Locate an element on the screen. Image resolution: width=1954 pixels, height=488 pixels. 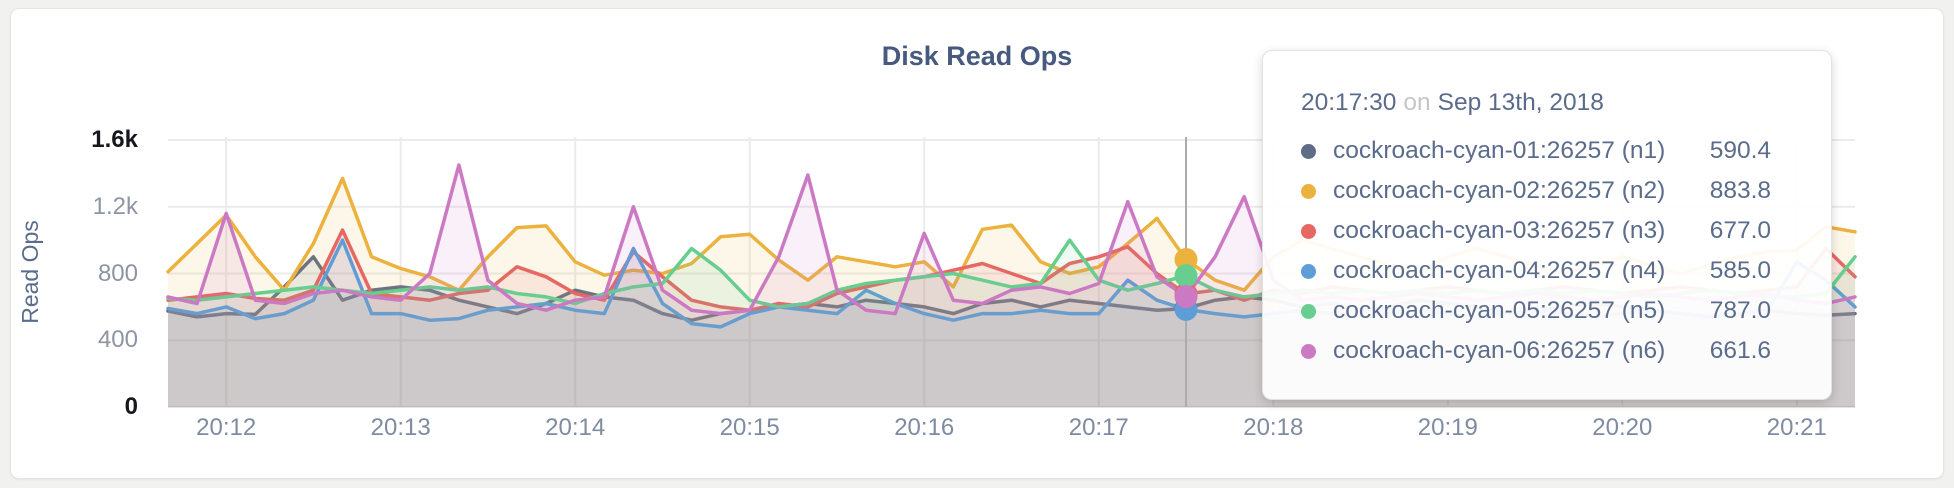
x-tick-label: 20:18 is located at coordinates (1273, 427).